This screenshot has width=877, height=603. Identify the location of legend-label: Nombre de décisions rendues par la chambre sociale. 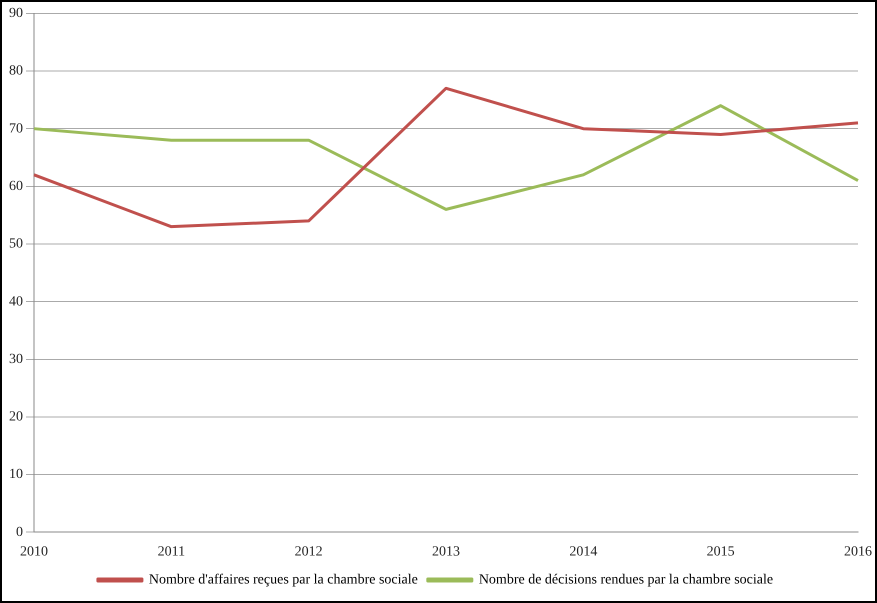
(626, 580).